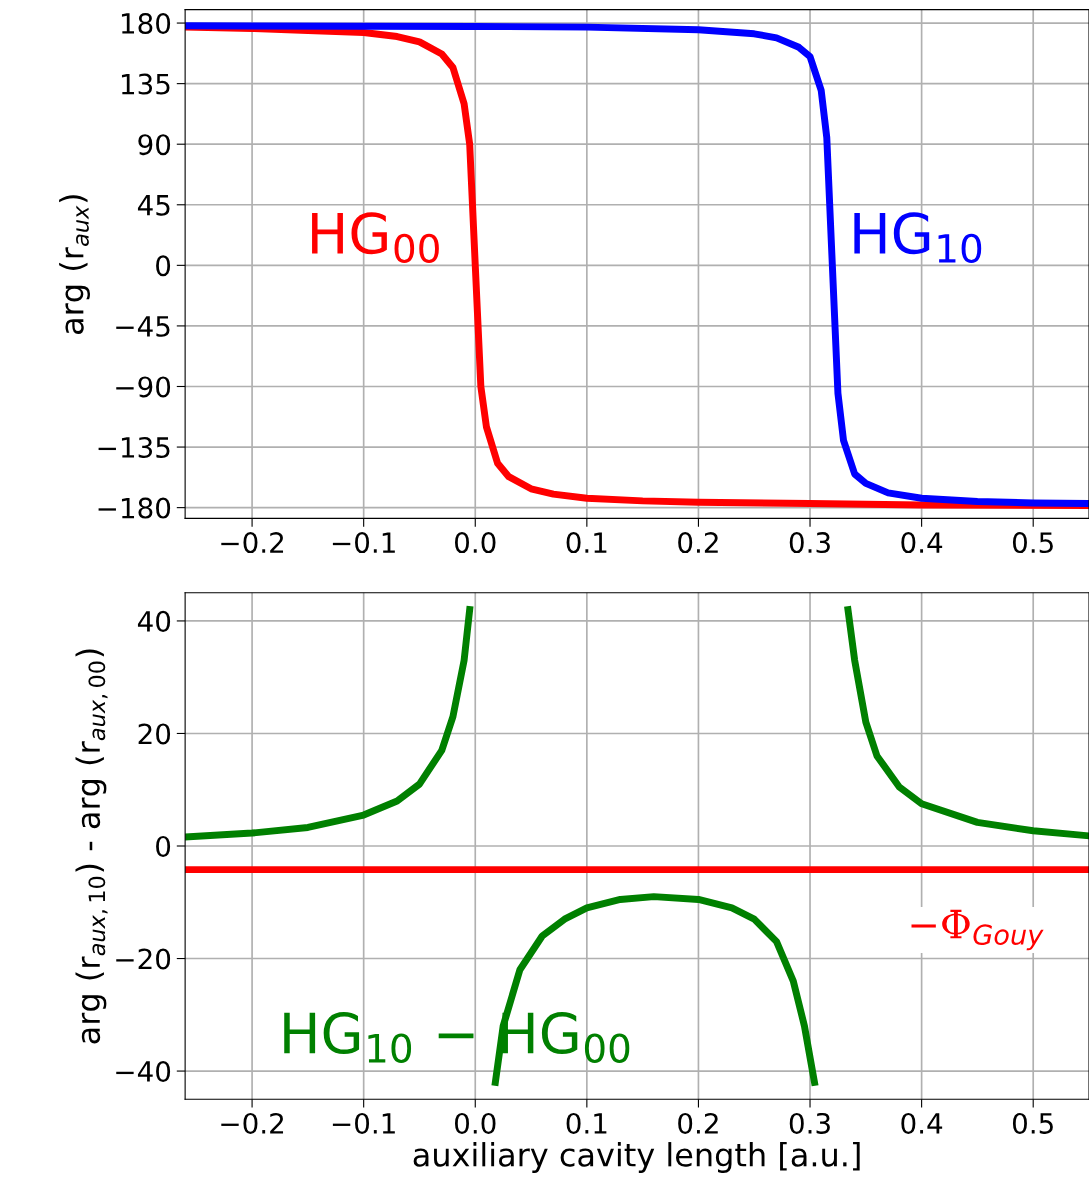 This screenshot has width=1089, height=1200. What do you see at coordinates (918, 238) in the screenshot?
I see `series-label: HG$_{10}$` at bounding box center [918, 238].